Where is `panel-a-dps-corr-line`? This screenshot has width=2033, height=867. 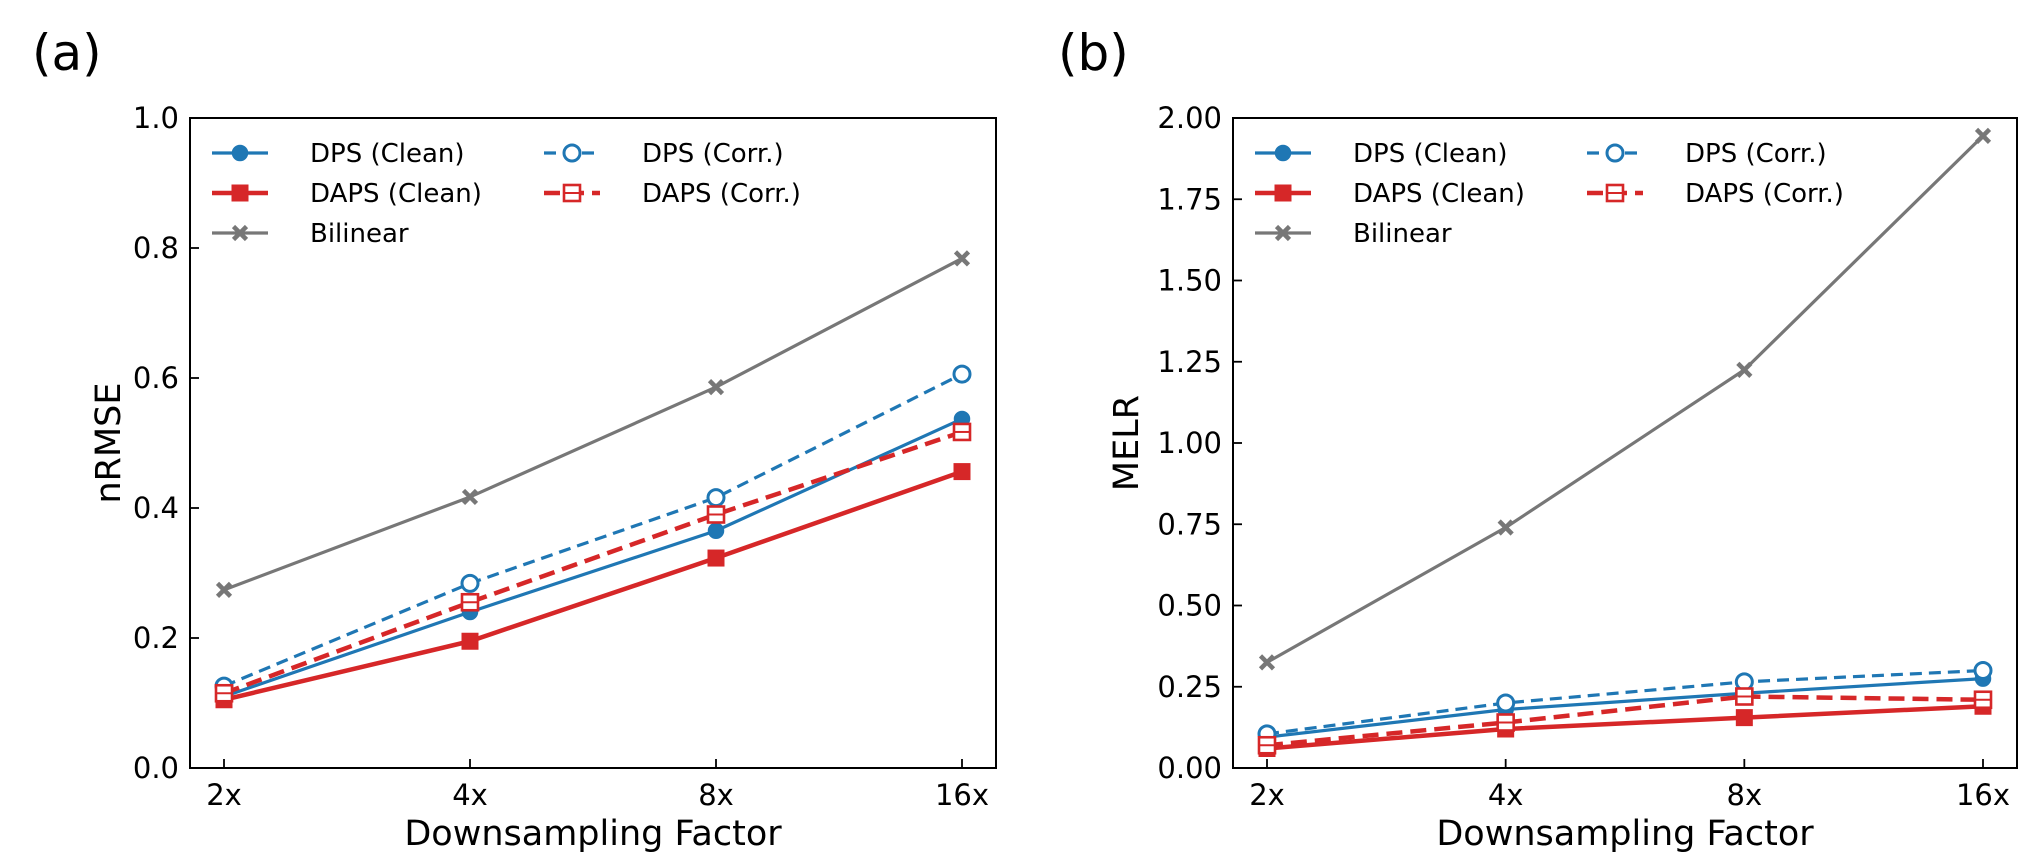
panel-a-dps-corr-line is located at coordinates (593, 530).